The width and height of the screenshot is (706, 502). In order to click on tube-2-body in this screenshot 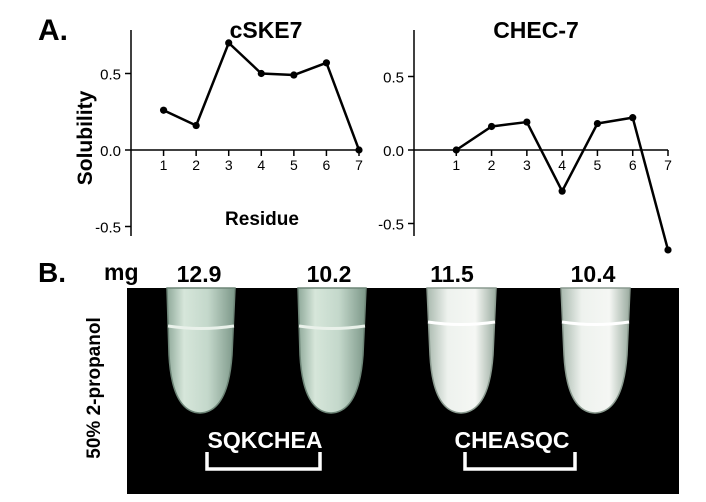, I will do `click(332, 350)`.